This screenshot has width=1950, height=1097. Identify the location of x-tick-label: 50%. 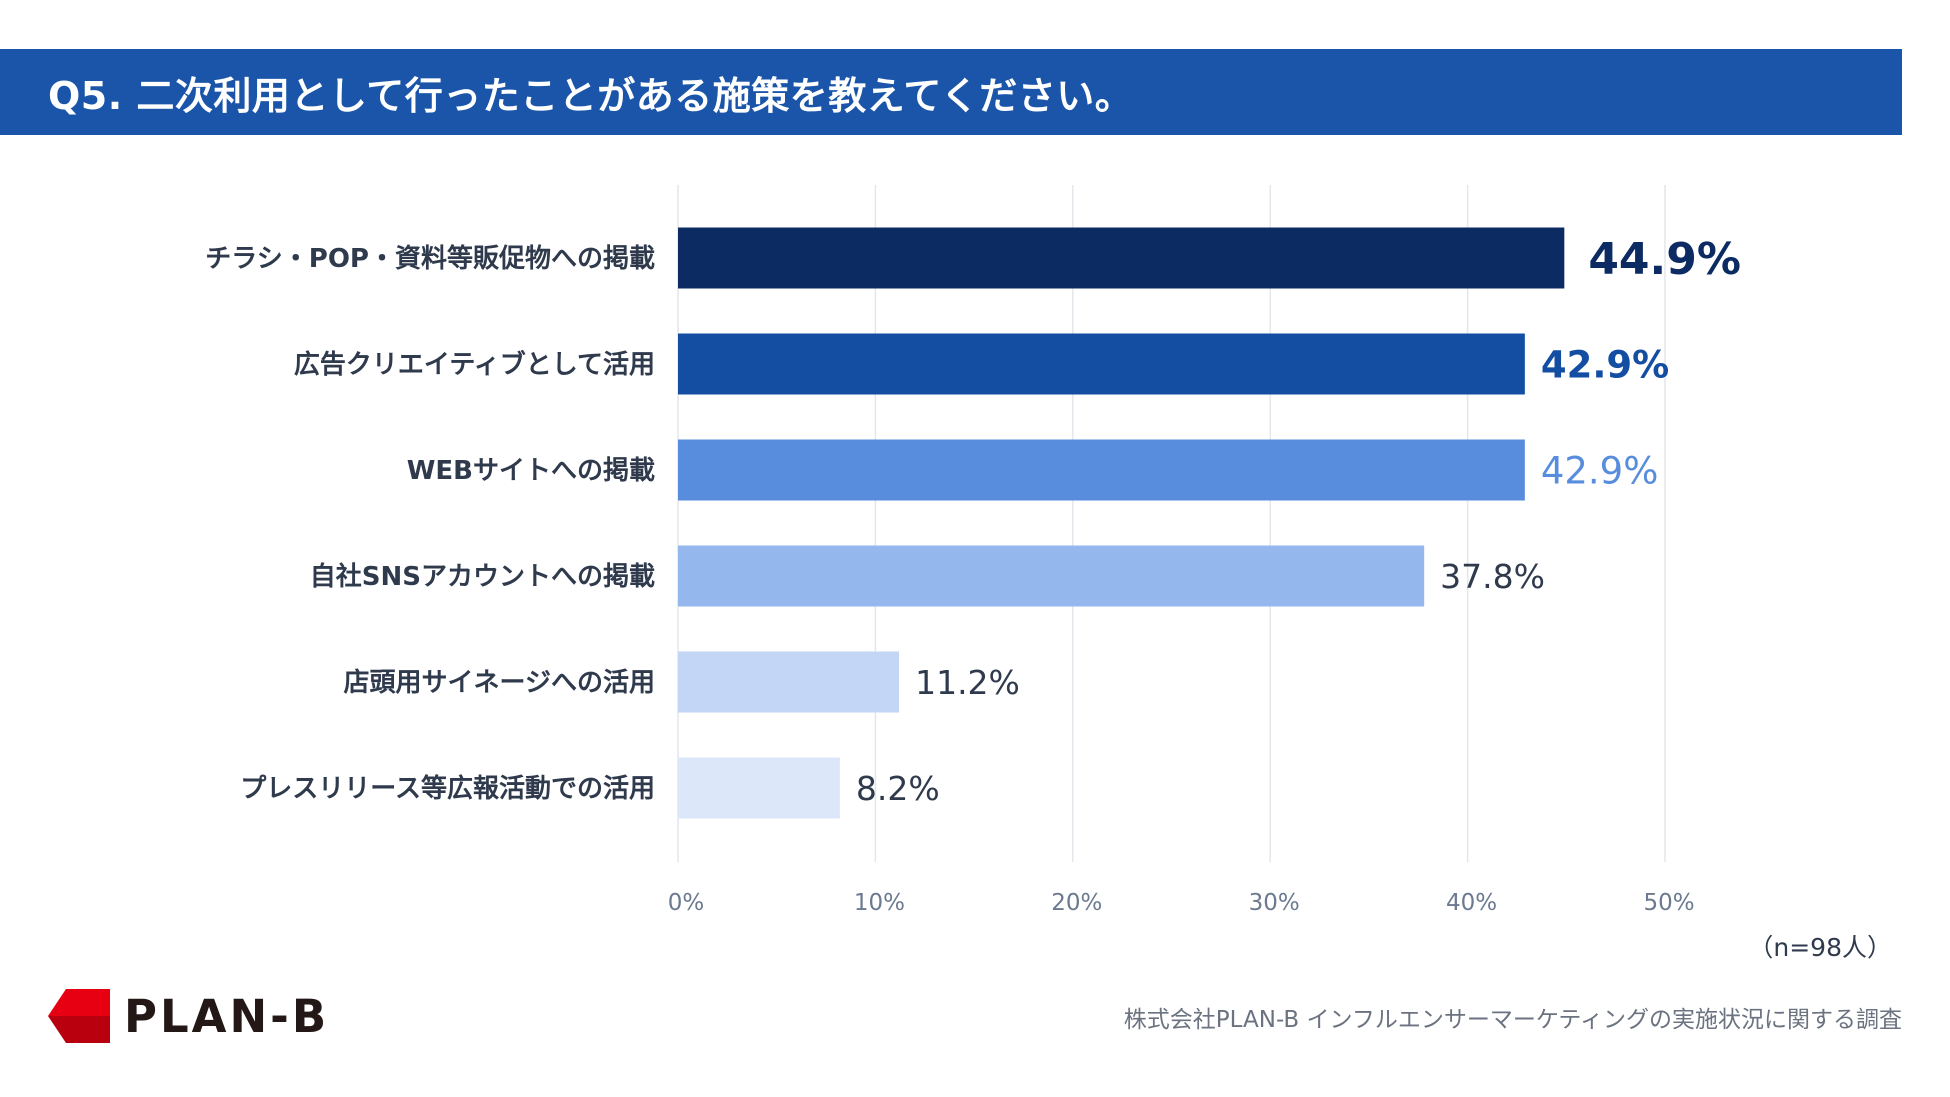
(1668, 903).